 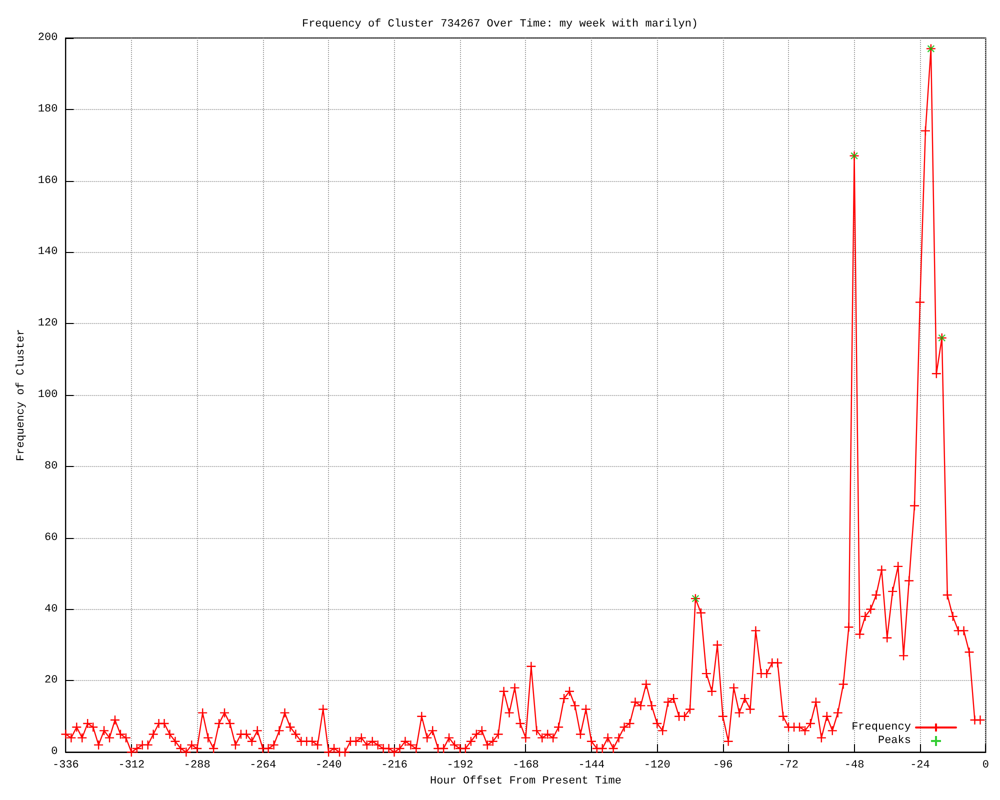 What do you see at coordinates (854, 766) in the screenshot?
I see `x-tick-label: -48` at bounding box center [854, 766].